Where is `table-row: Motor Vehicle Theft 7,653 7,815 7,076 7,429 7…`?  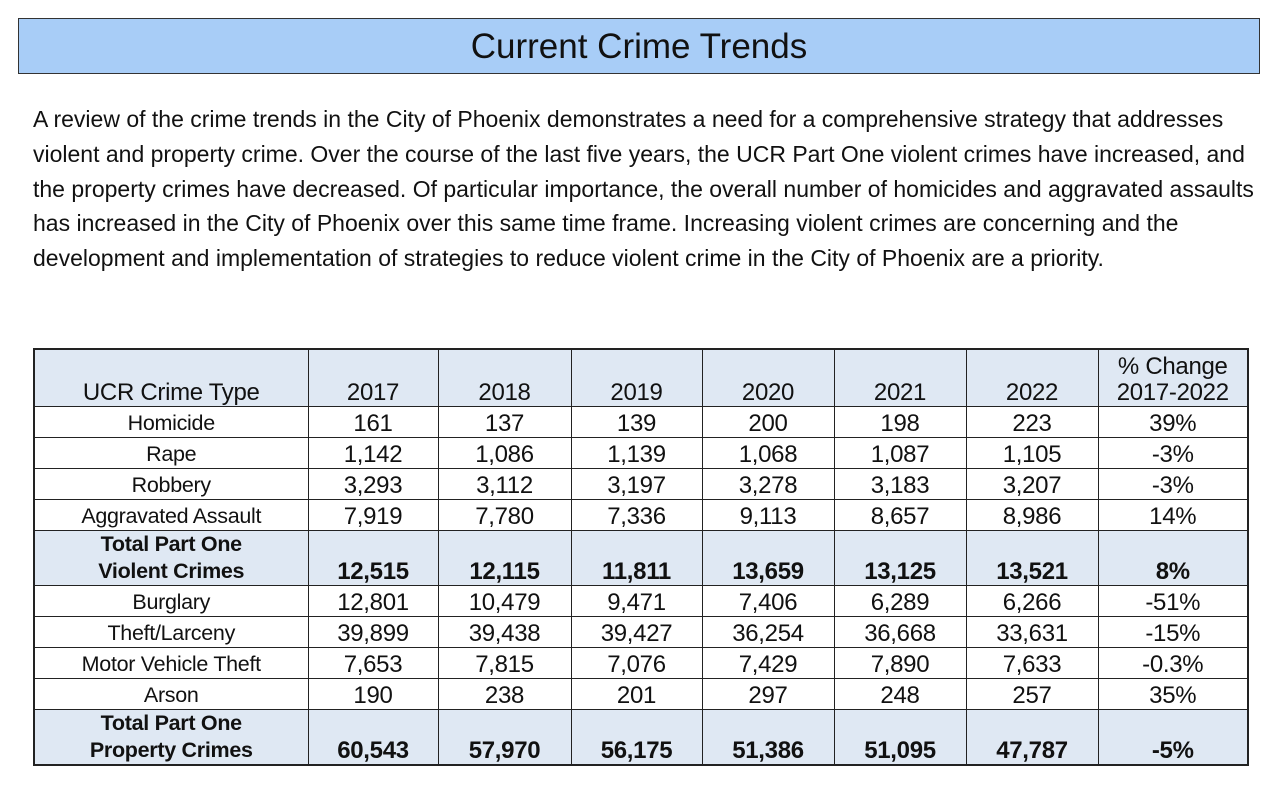
table-row: Motor Vehicle Theft 7,653 7,815 7,076 7,429 7… is located at coordinates (641, 663).